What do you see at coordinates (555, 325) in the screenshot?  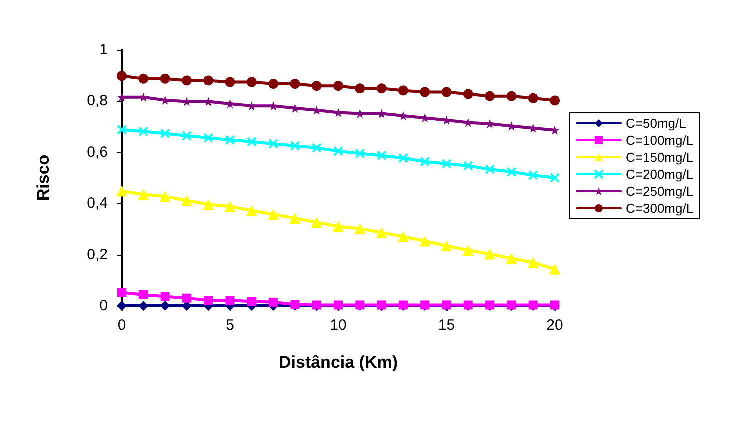 I see `x-tick-label: 20` at bounding box center [555, 325].